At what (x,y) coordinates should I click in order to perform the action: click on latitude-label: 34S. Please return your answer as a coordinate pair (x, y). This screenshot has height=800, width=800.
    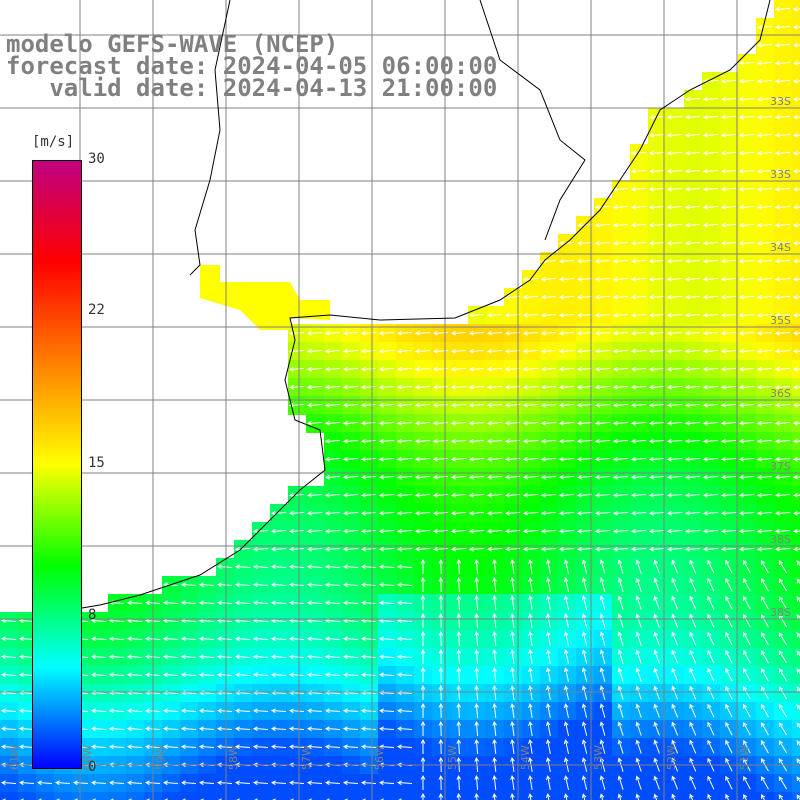
    Looking at the image, I should click on (780, 247).